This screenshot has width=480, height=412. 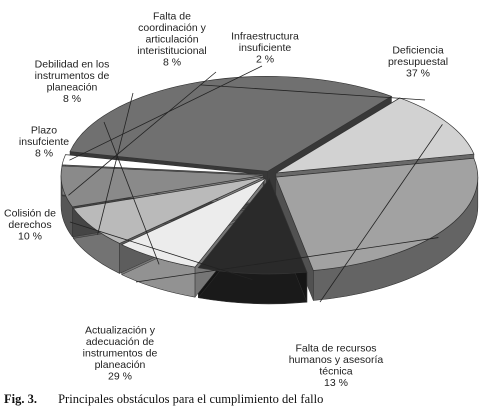 I want to click on slice-label-6-line-2: articulación, so click(x=171, y=40).